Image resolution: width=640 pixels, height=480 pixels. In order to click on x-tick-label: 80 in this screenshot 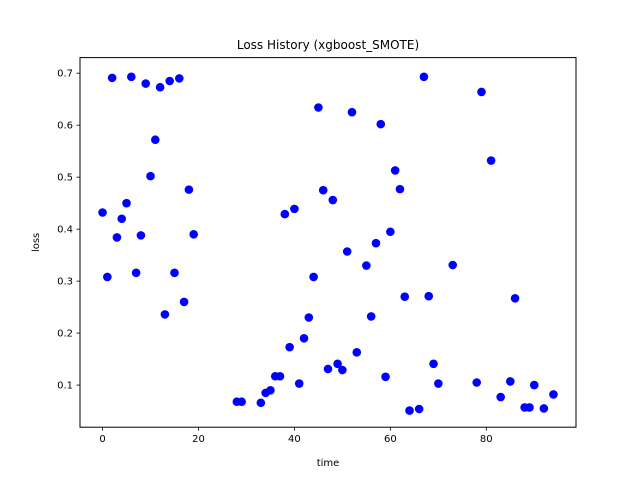, I will do `click(486, 439)`.